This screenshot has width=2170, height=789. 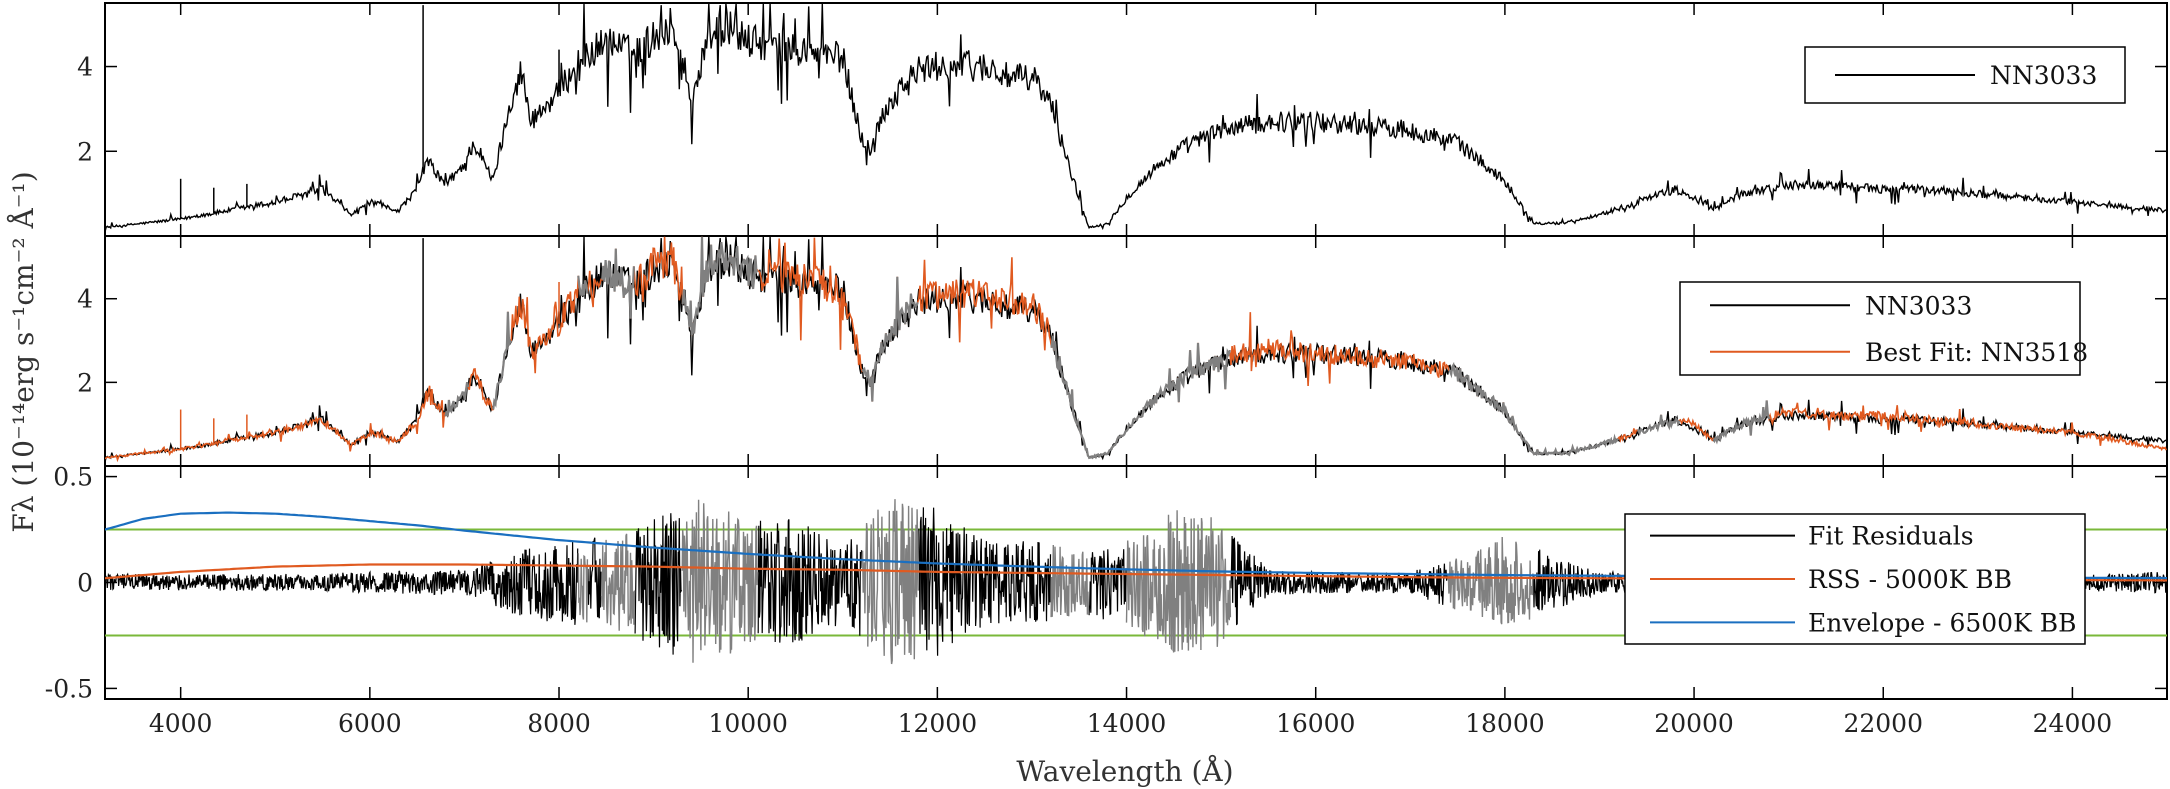 What do you see at coordinates (1124, 771) in the screenshot?
I see `x-axis-title: Wavelength (Å)` at bounding box center [1124, 771].